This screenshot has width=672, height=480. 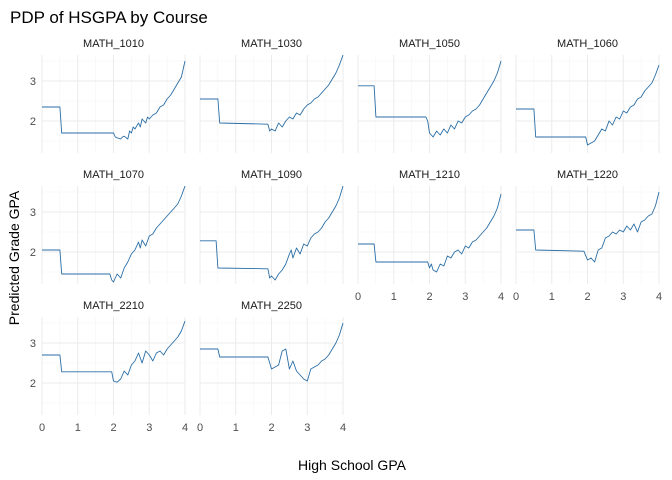 I want to click on facet-panel: MATH_1060, so click(x=587, y=95).